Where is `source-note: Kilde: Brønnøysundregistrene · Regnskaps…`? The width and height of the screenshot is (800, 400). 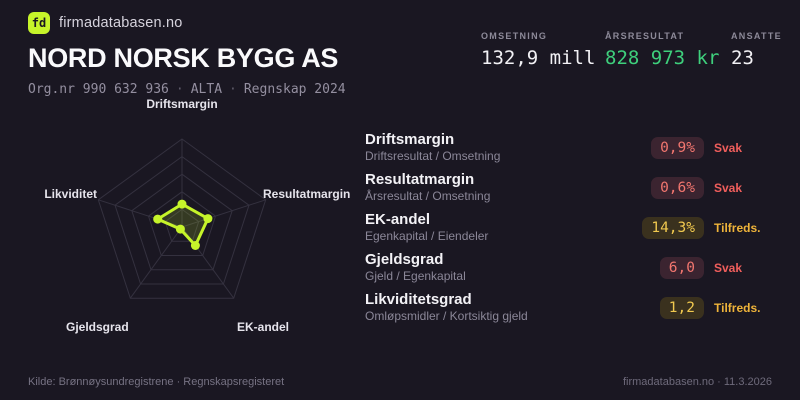
source-note: Kilde: Brønnøysundregistrene · Regnskaps… is located at coordinates (156, 382).